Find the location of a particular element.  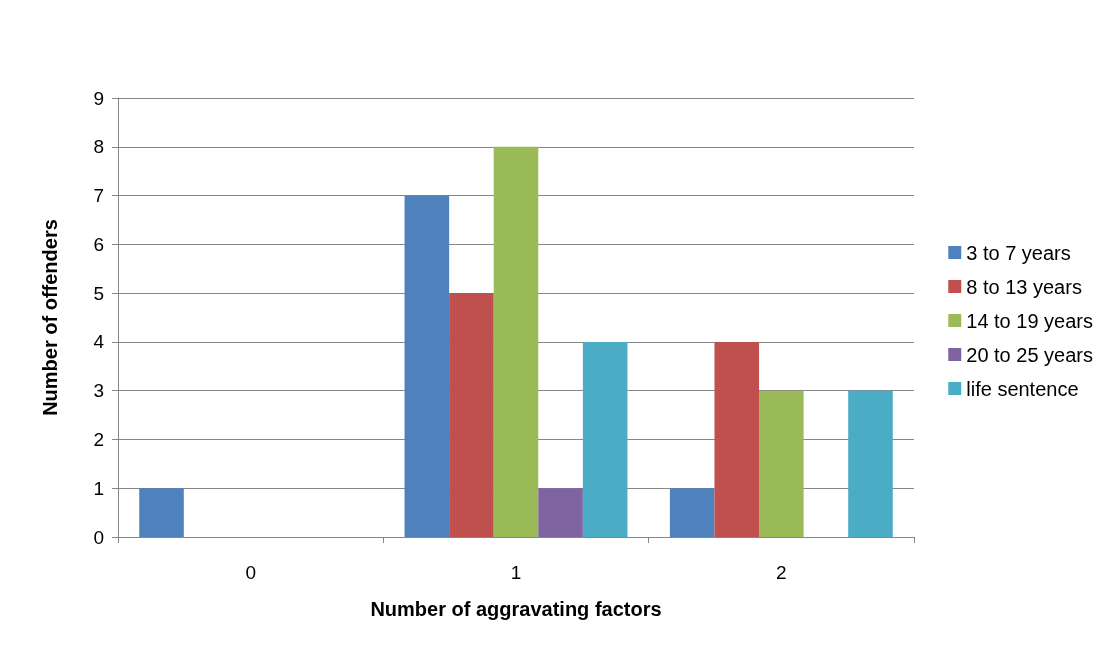

legend-label: 8 to 13 years is located at coordinates (1024, 286).